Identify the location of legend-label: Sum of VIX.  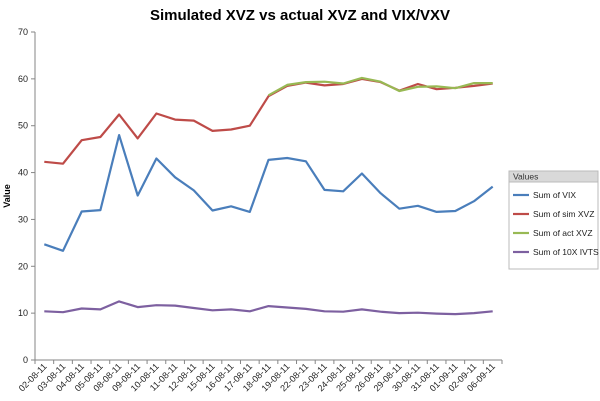
(554, 195).